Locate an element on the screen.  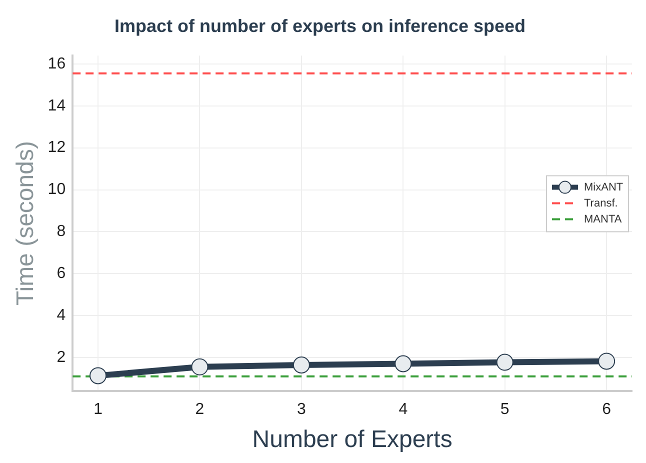
x-tick-label: 1 is located at coordinates (98, 409).